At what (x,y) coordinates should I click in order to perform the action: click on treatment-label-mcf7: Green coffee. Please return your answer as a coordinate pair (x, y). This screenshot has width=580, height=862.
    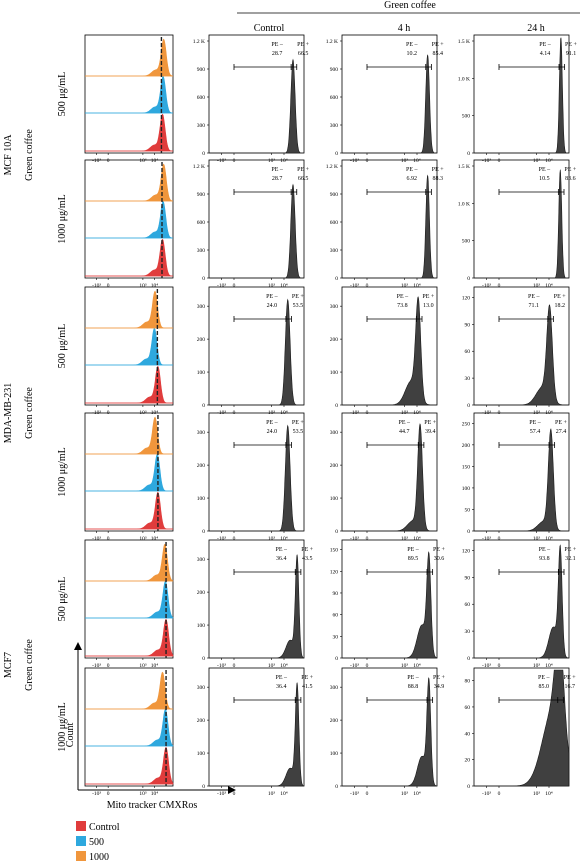
    Looking at the image, I should click on (29, 665).